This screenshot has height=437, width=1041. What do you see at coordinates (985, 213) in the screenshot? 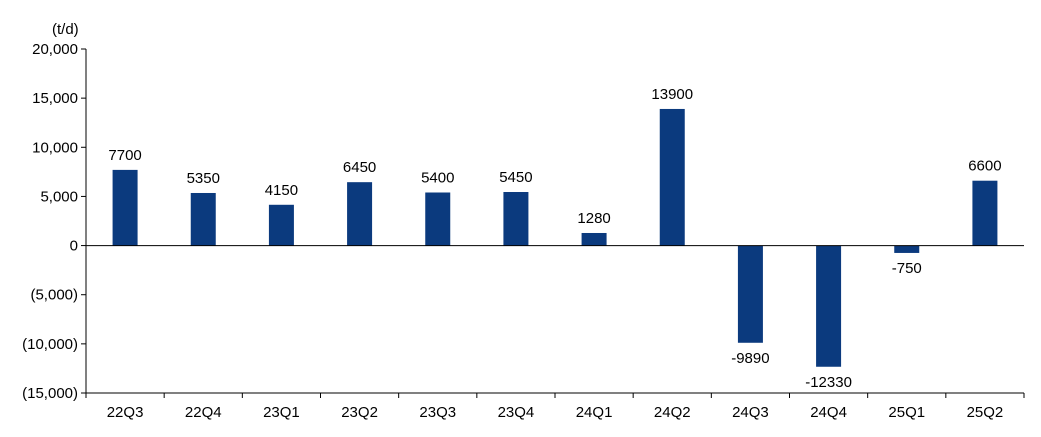
I see `bar-25Q2` at bounding box center [985, 213].